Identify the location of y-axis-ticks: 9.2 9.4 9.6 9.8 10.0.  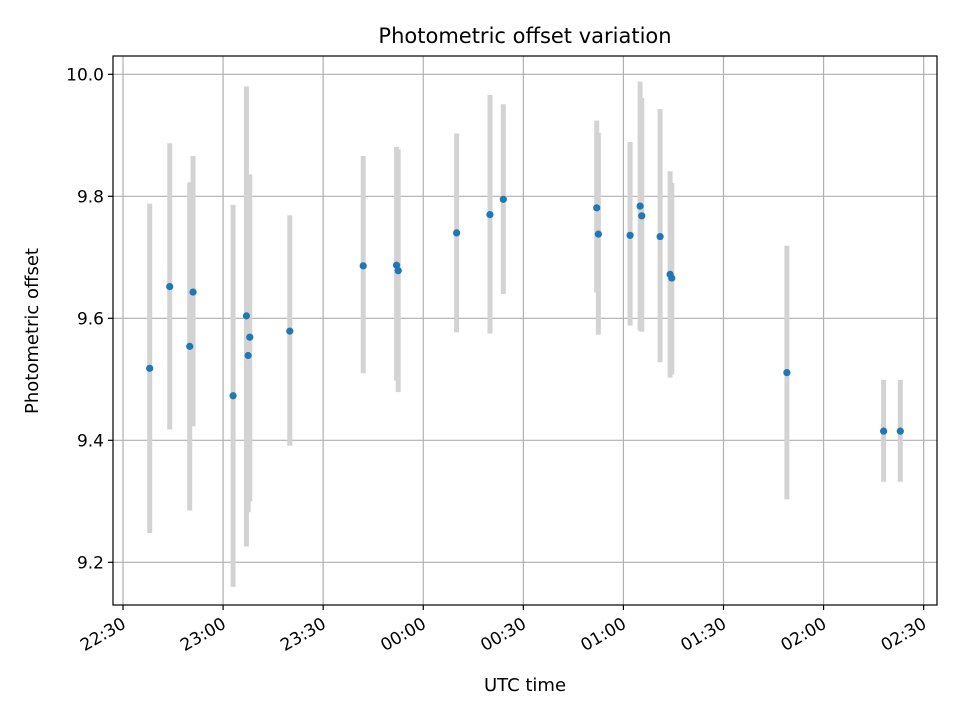
(89, 319).